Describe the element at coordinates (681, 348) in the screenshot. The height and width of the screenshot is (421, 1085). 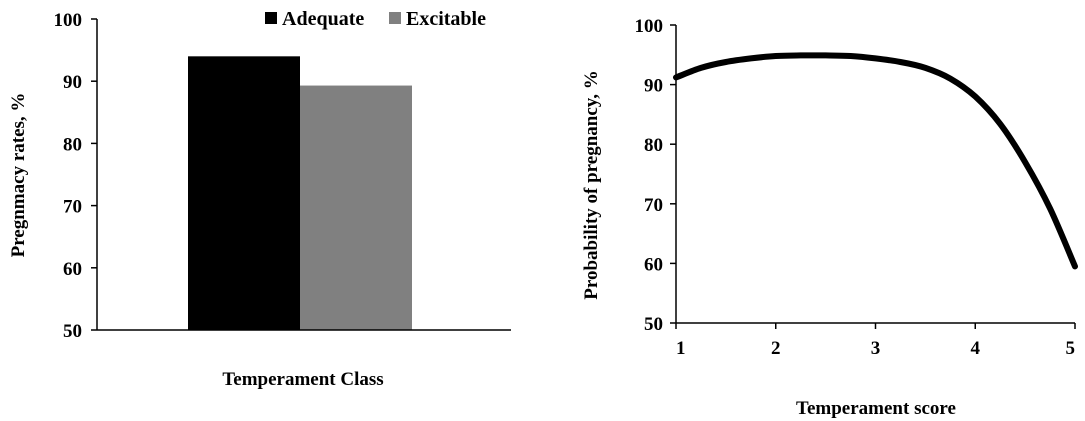
I see `x-tick-label: 1` at that location.